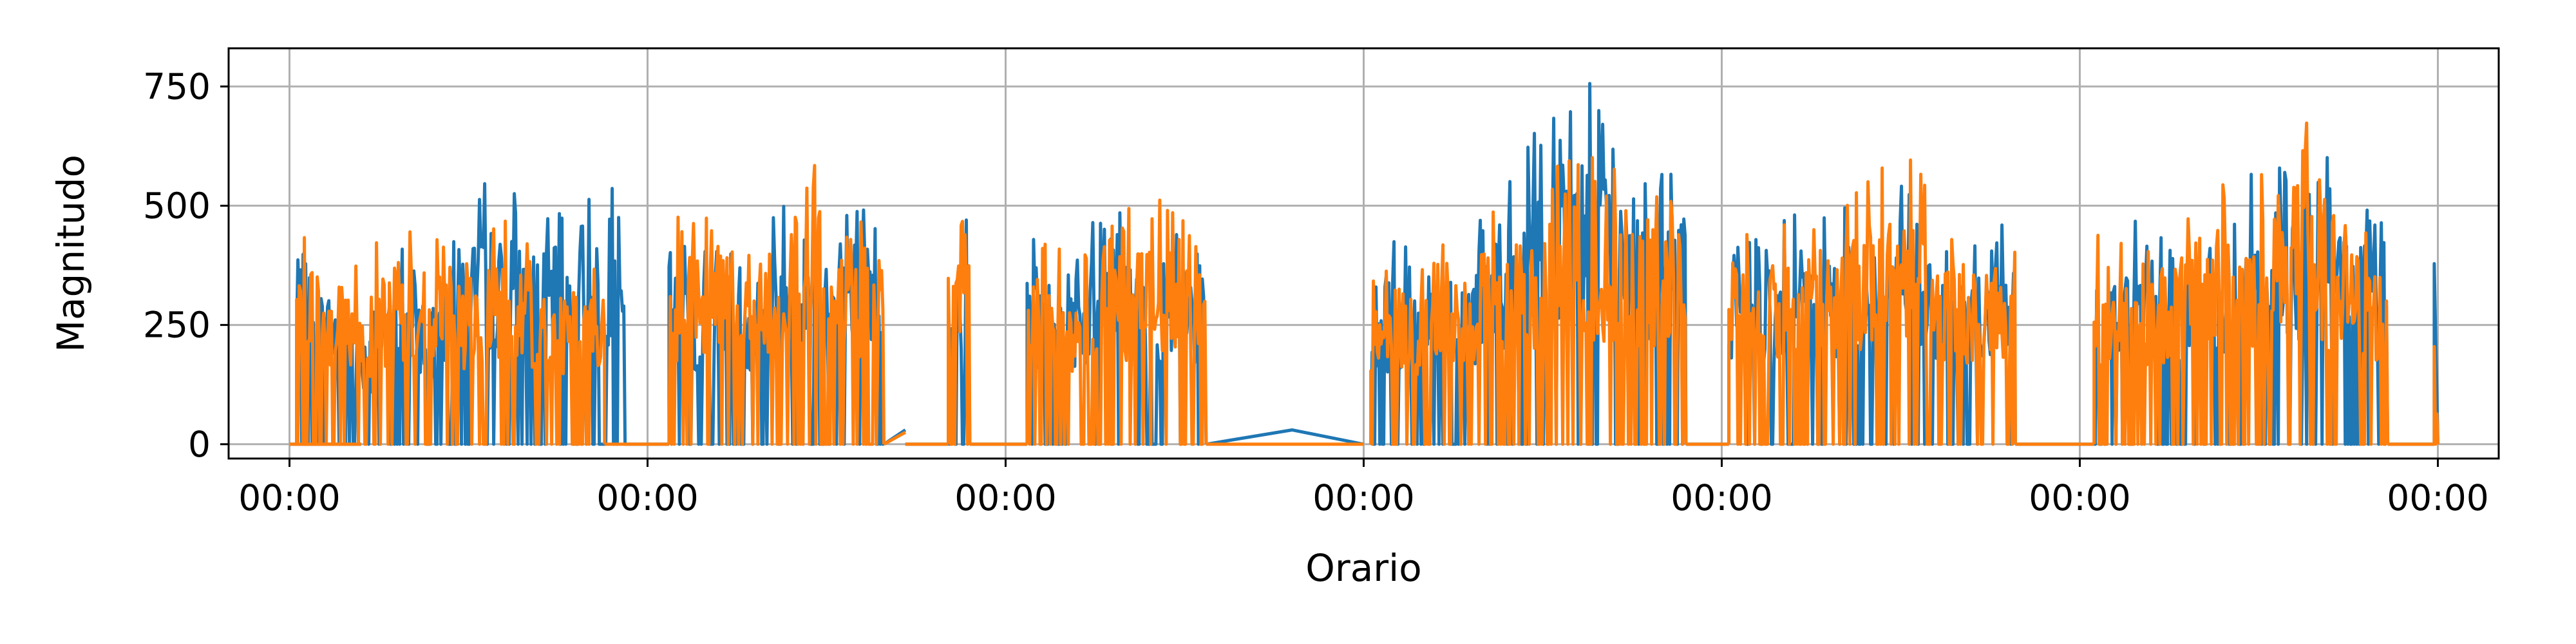 The image size is (2576, 644). I want to click on y-axis-label: Magnitudo, so click(71, 254).